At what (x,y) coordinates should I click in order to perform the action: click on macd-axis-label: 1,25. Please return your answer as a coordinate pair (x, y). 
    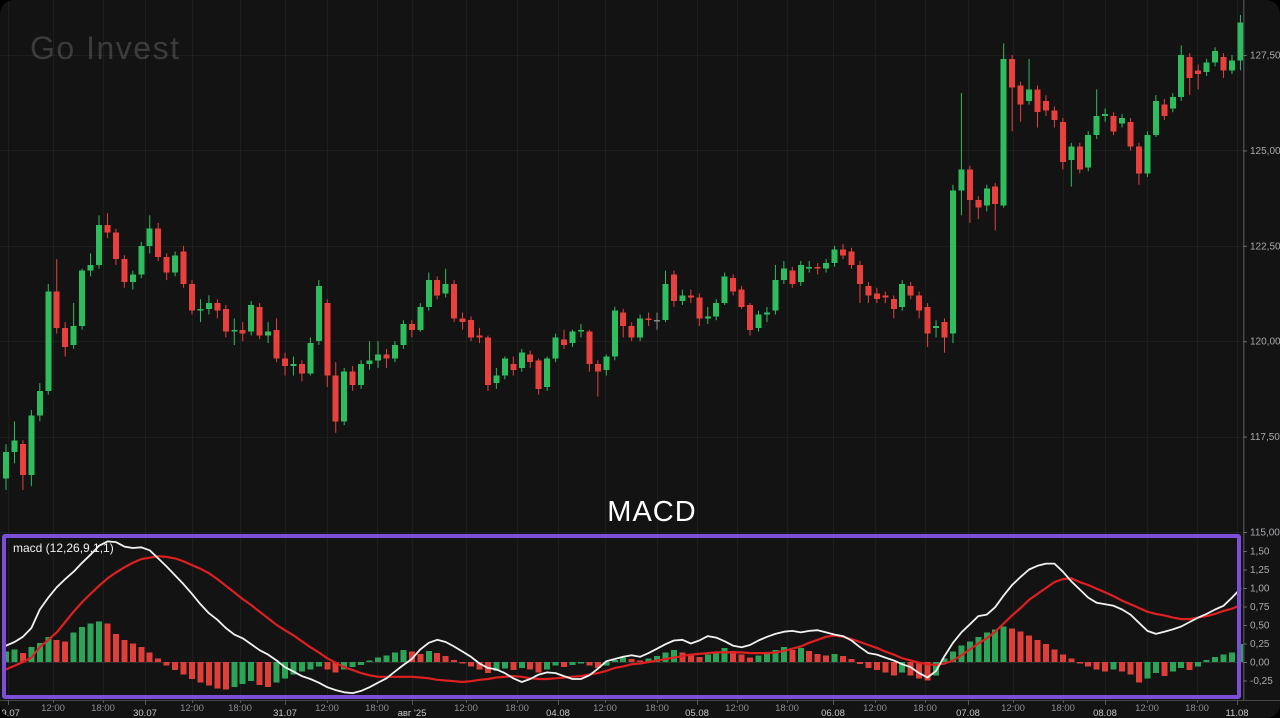
    Looking at the image, I should click on (1260, 570).